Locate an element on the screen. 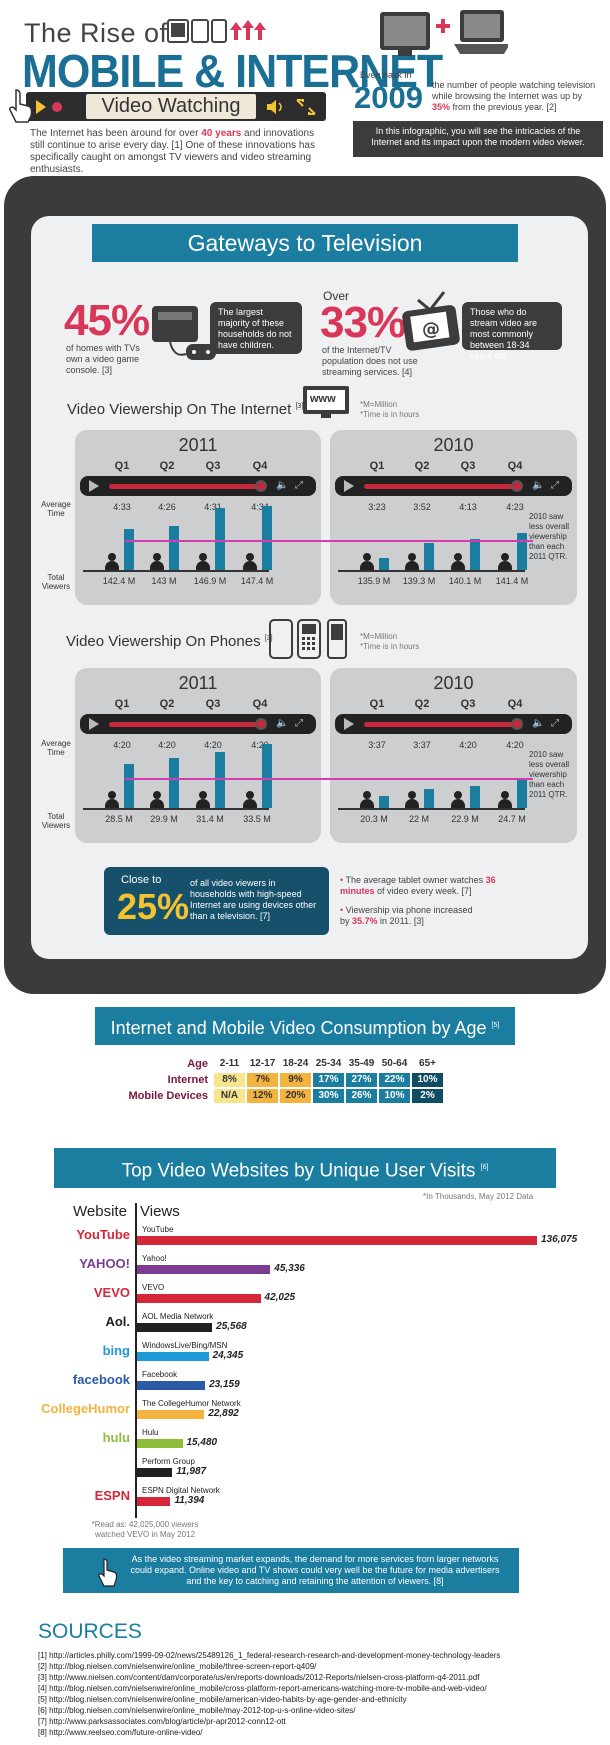  phones-total-viewers: 22.9 M is located at coordinates (465, 819).